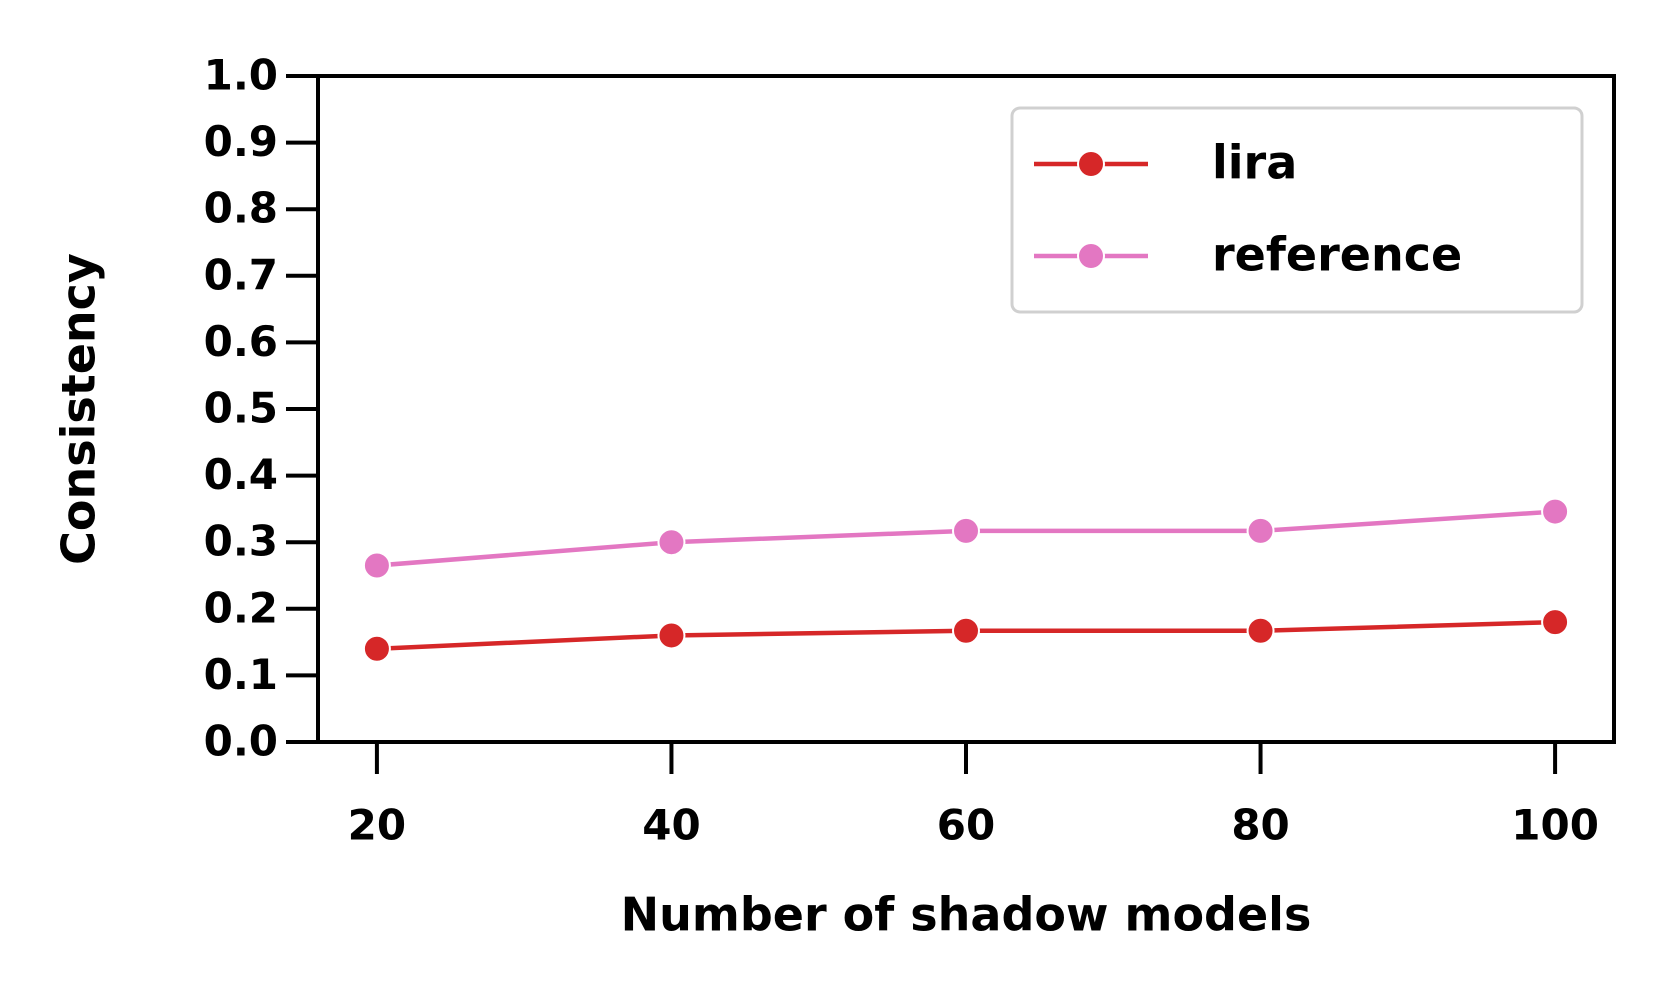  Describe the element at coordinates (1297, 210) in the screenshot. I see `legend-box` at that location.